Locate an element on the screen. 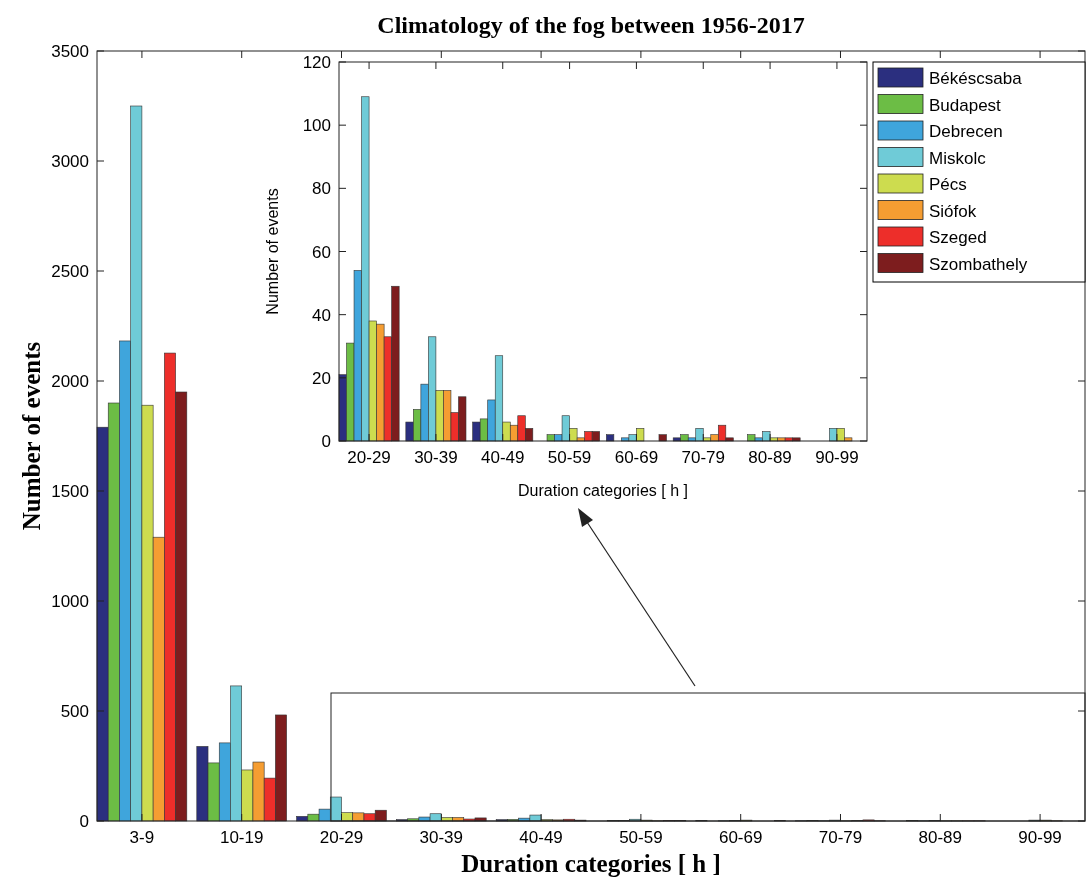 The image size is (1086, 886). chart-title: Climatology of the fog between 1956-2017 is located at coordinates (591, 25).